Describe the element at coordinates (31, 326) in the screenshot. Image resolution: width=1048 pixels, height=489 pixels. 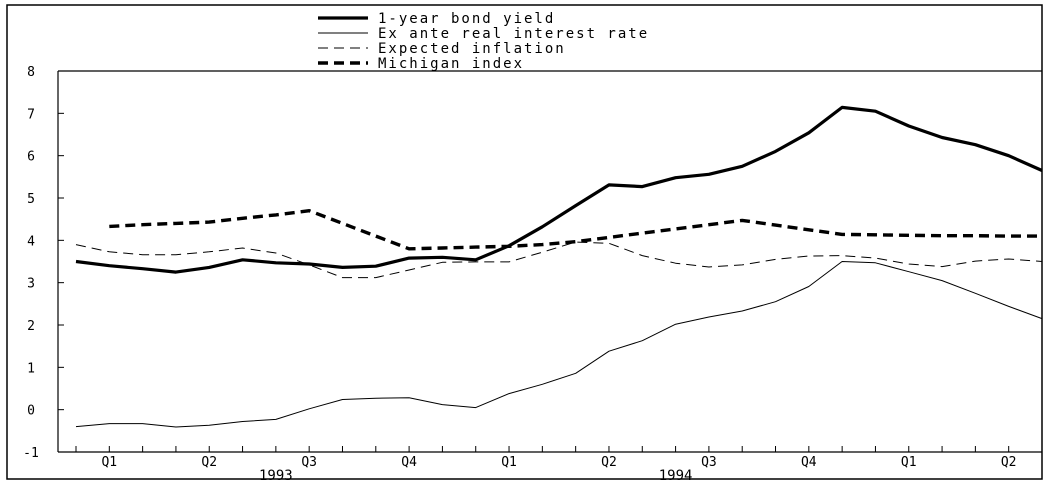
I see `y-tick-label: 2` at that location.